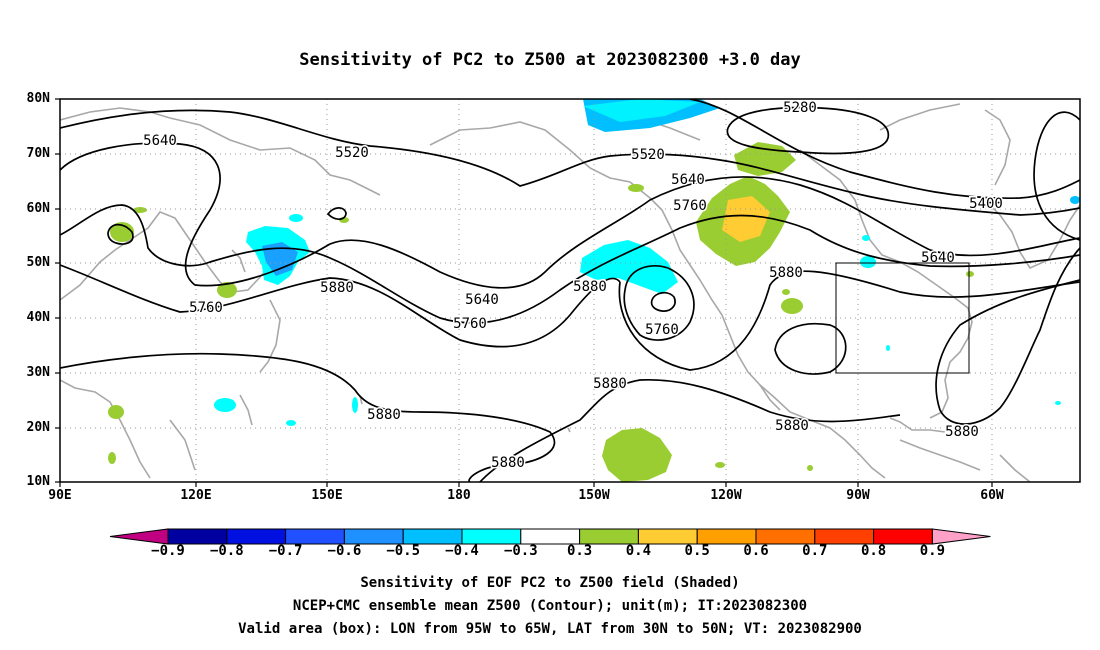 Image resolution: width=1100 pixels, height=650 pixels. I want to click on contour-5880-east, so click(849, 320).